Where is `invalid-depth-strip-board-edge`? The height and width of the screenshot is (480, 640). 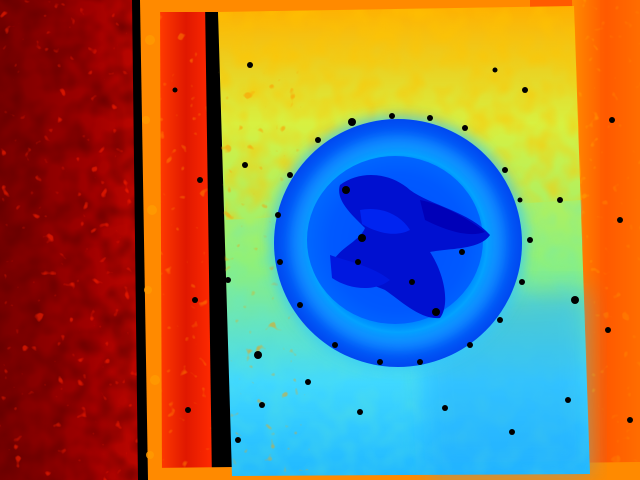 invalid-depth-strip-board-edge is located at coordinates (218, 240).